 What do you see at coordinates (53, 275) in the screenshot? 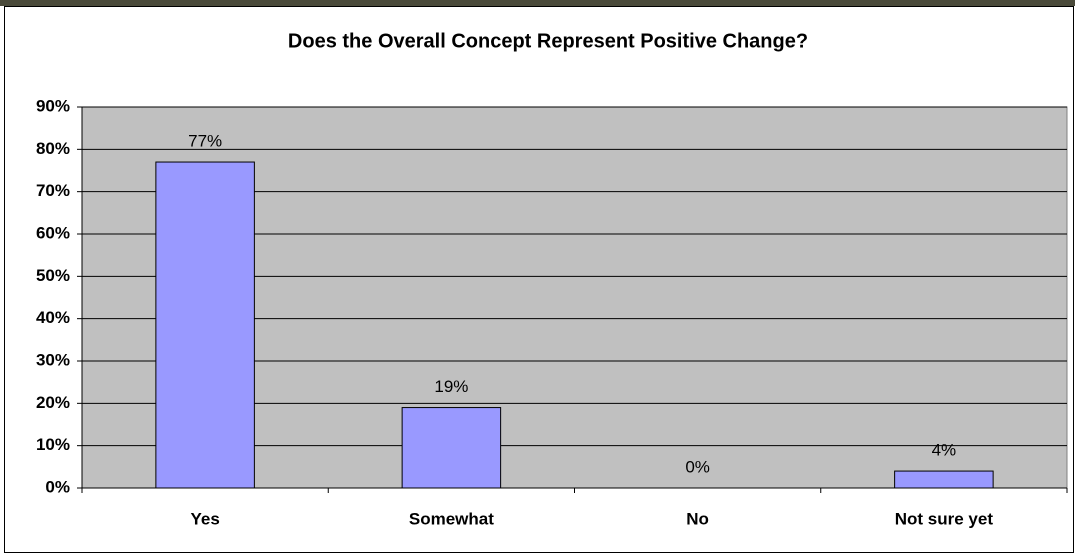
I see `y-tick-label: 50%` at bounding box center [53, 275].